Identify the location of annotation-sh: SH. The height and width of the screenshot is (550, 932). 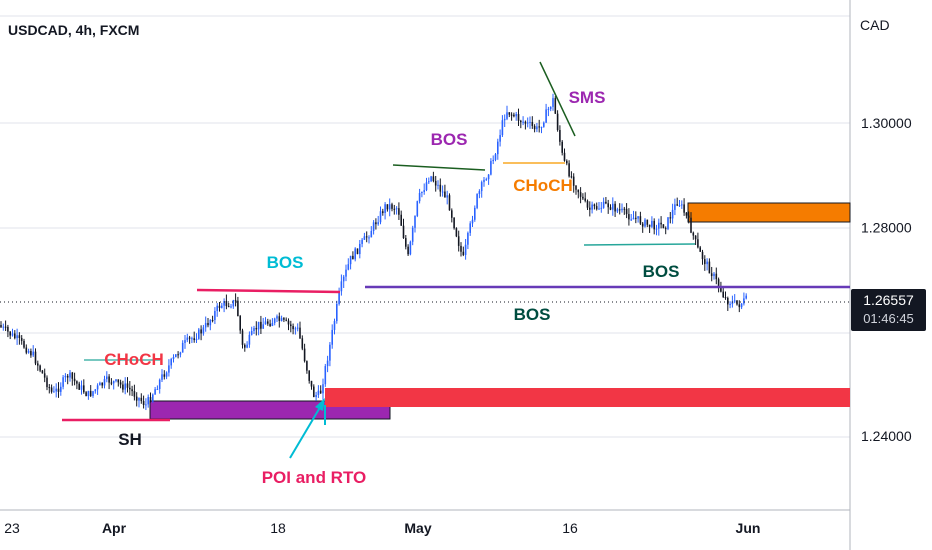
(130, 439).